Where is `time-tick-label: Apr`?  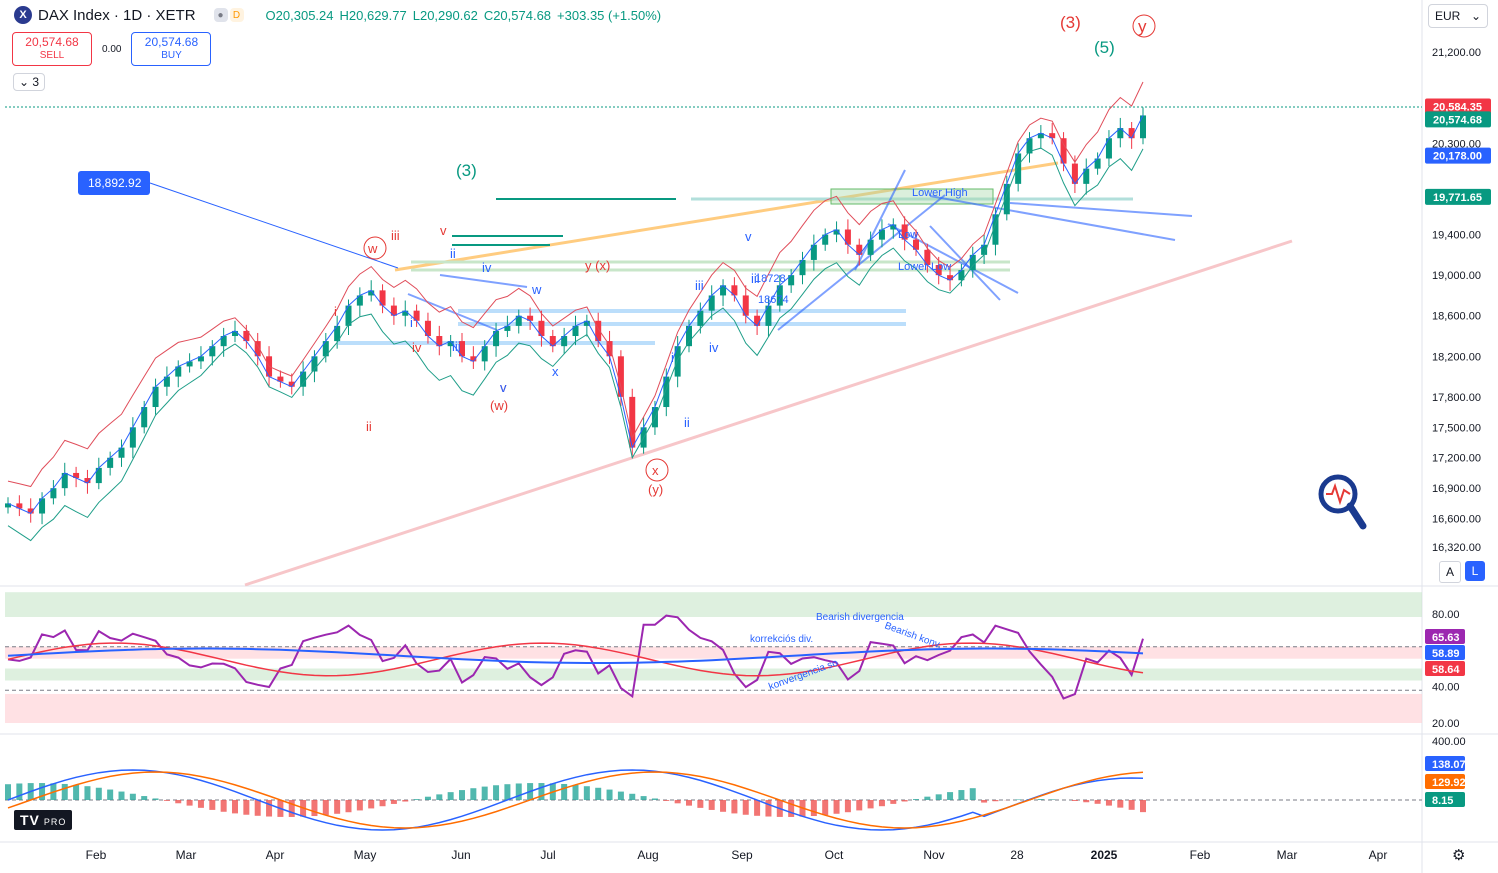
time-tick-label: Apr is located at coordinates (1378, 855).